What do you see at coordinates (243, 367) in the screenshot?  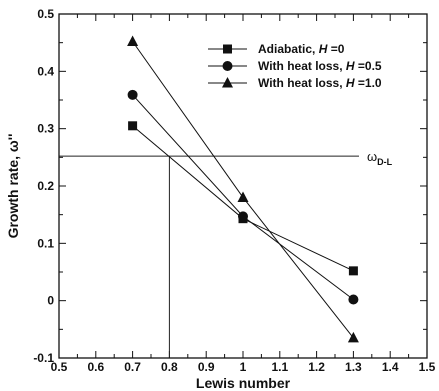 I see `x-tick-label: 1` at bounding box center [243, 367].